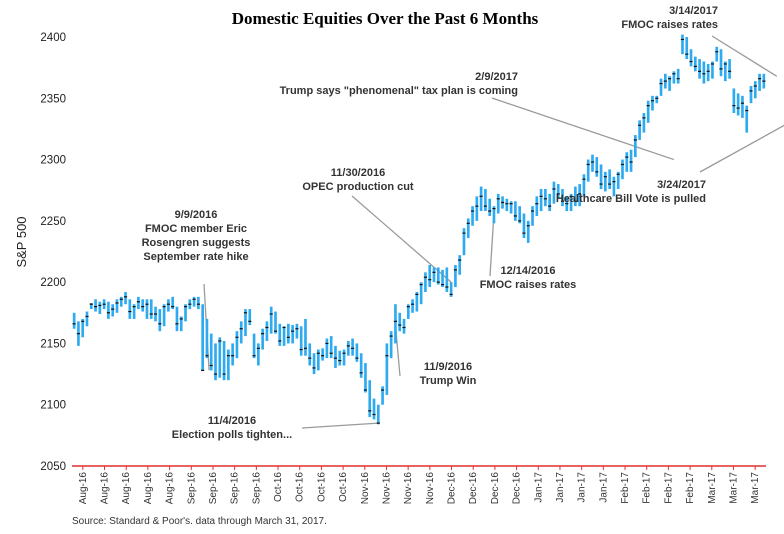 This screenshot has width=784, height=534. What do you see at coordinates (53, 344) in the screenshot?
I see `y-tick-label: 2150` at bounding box center [53, 344].